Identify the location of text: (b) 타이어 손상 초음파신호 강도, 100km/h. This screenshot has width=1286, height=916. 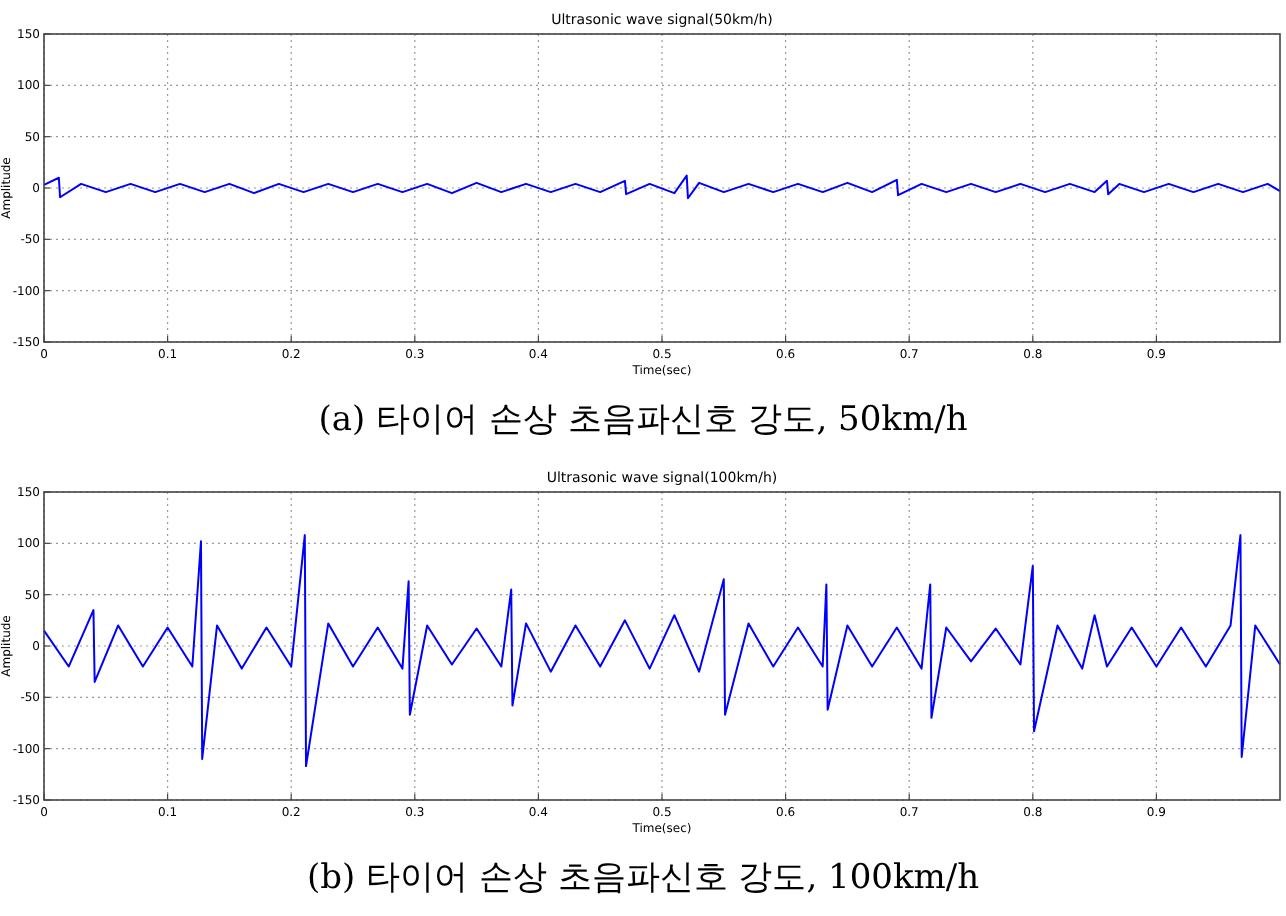
(643, 878).